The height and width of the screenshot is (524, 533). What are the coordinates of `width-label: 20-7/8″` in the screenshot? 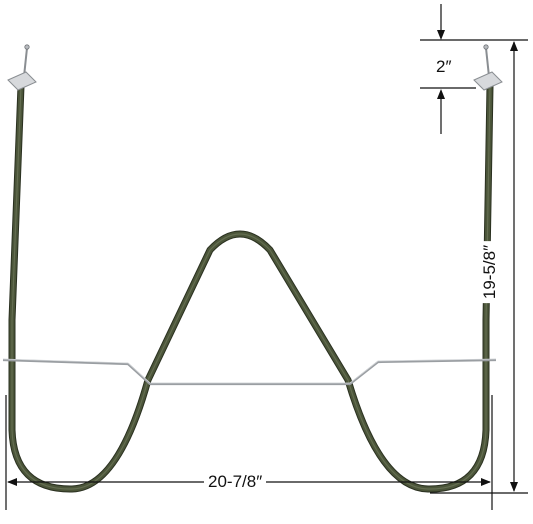 It's located at (235, 482).